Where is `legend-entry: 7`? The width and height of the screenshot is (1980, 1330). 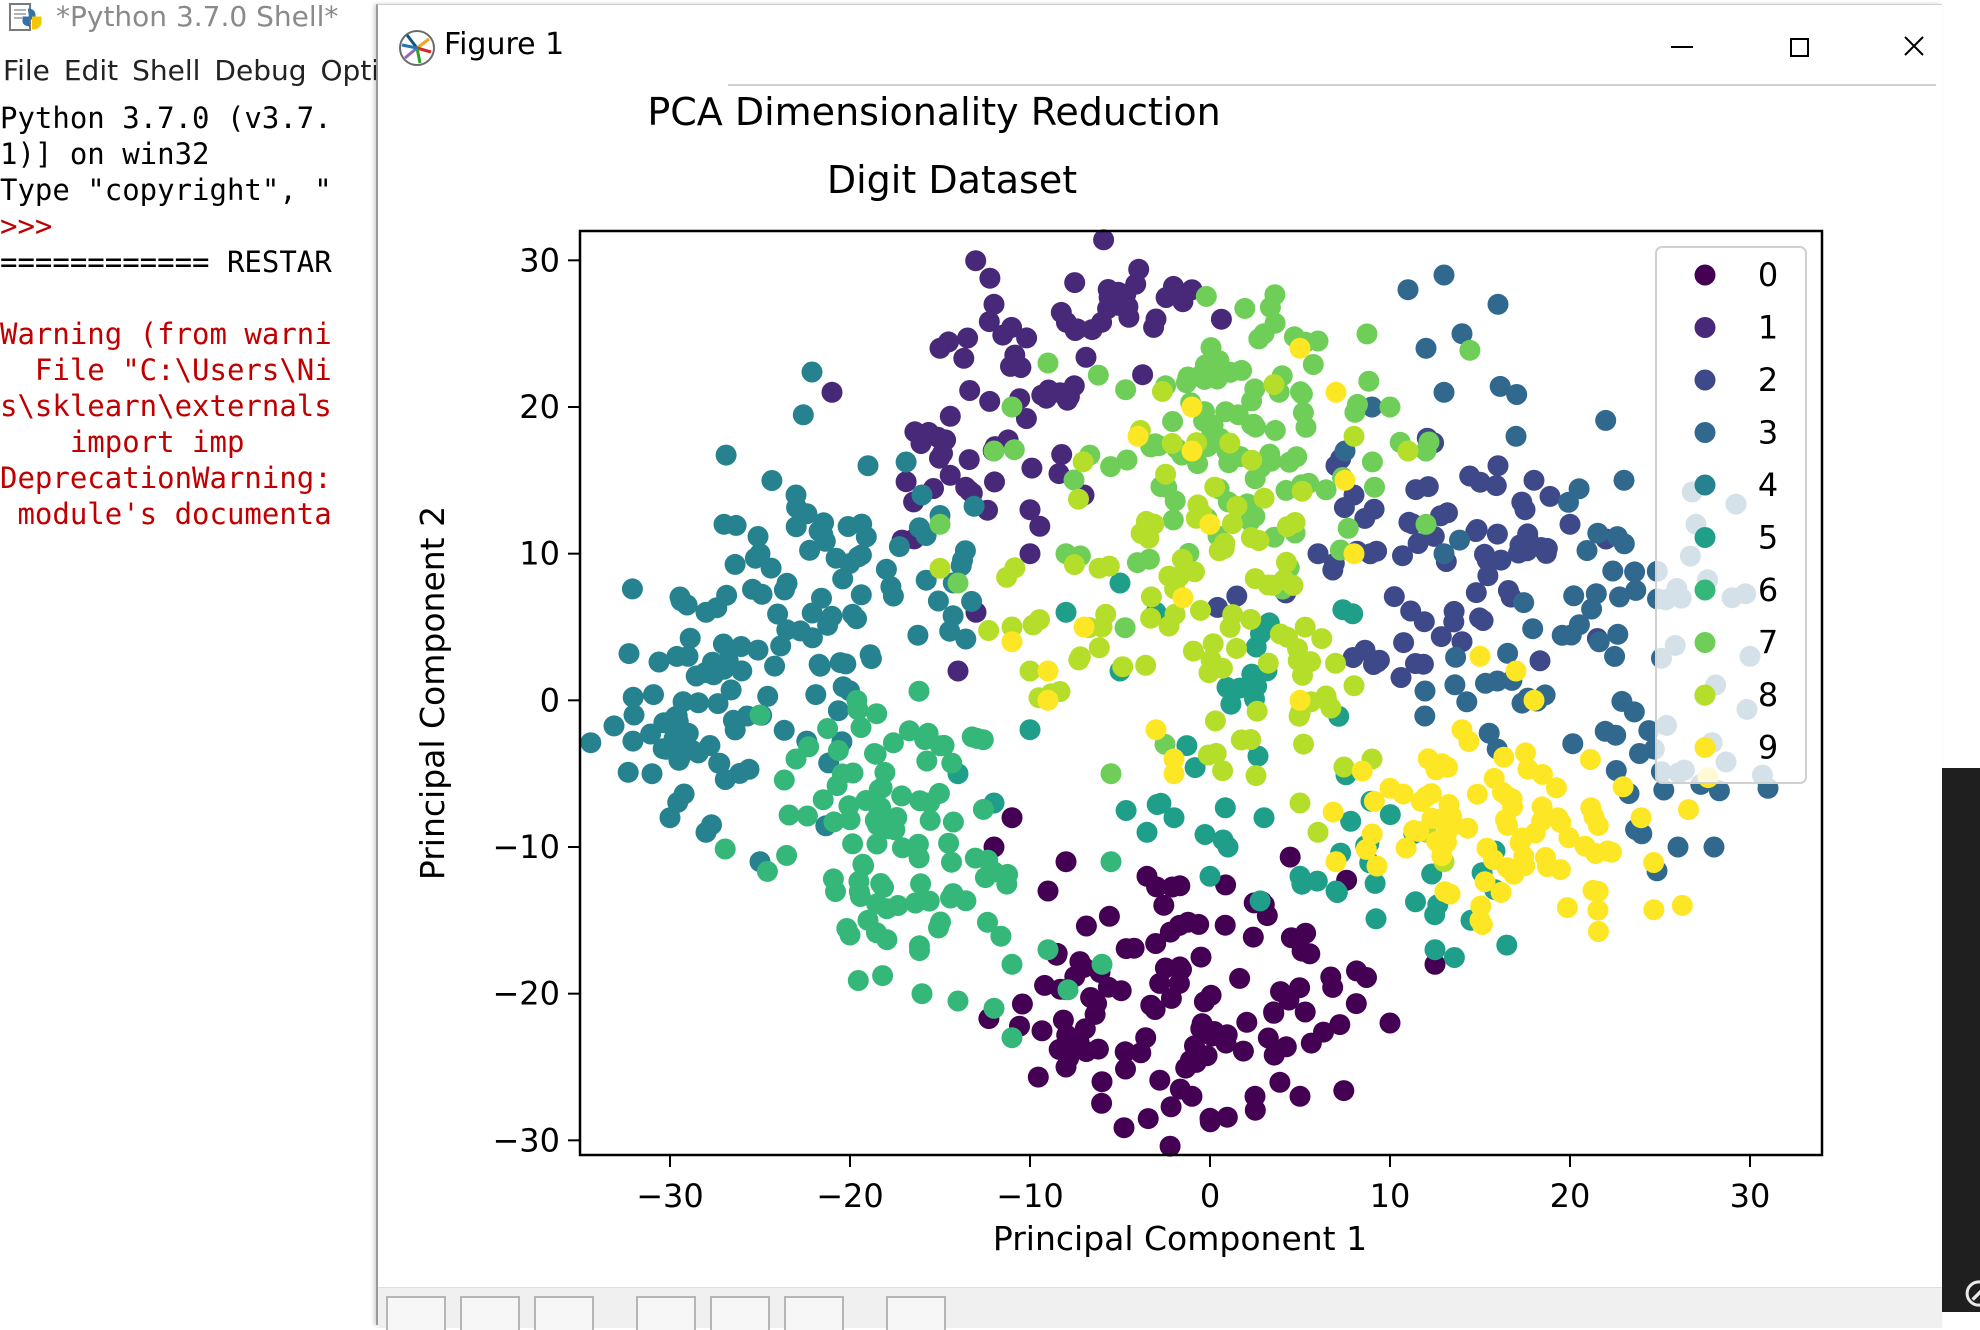 legend-entry: 7 is located at coordinates (1736, 643).